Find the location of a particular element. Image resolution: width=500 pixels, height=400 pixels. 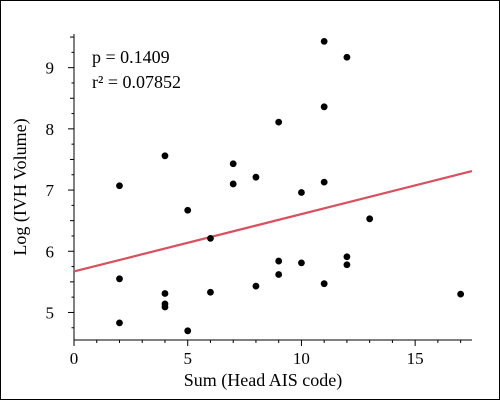

x-tick-label: 0 is located at coordinates (74, 358).